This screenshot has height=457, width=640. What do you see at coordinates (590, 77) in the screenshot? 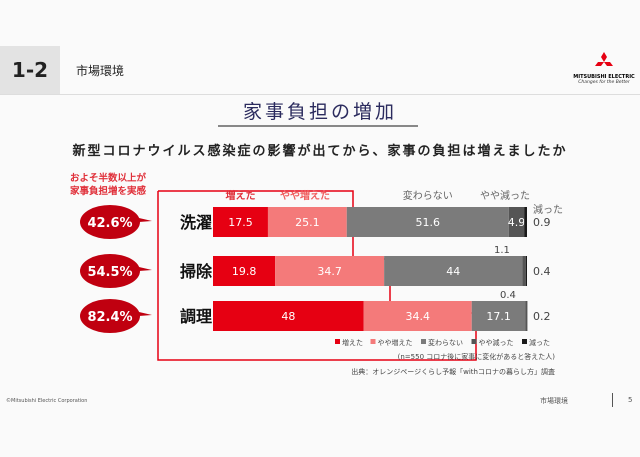
I see `logo-line1: MITSUBISHI` at bounding box center [590, 77].